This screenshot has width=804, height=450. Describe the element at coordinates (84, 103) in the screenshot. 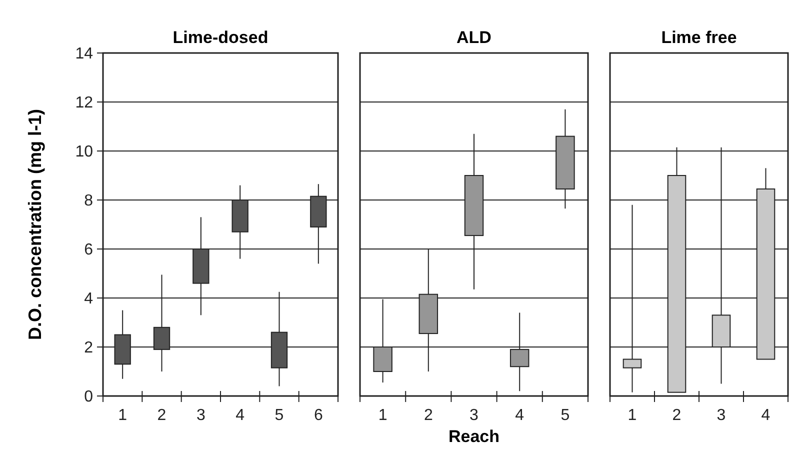

I see `y-tick-label: 12` at that location.